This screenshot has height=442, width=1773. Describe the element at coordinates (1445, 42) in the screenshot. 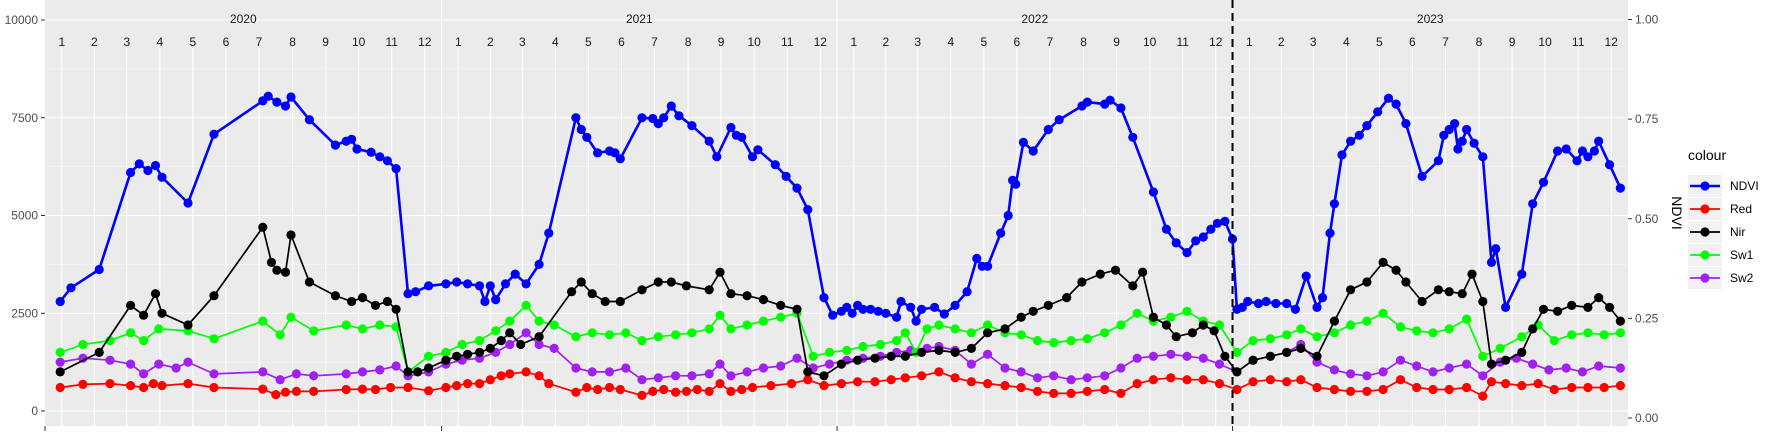

I see `month-label: 7` at that location.